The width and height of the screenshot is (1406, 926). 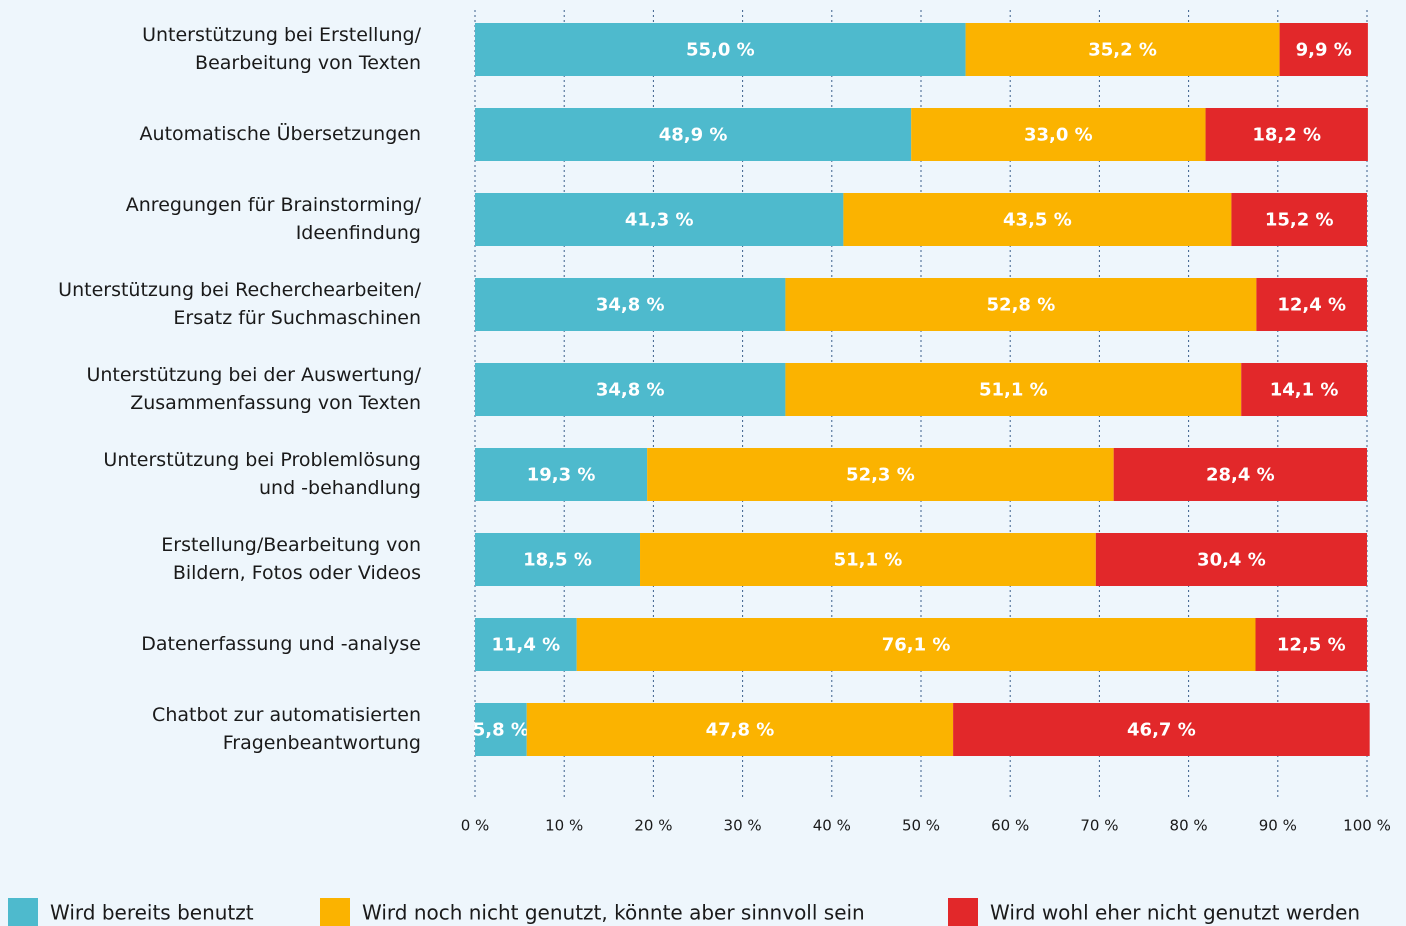 What do you see at coordinates (274, 205) in the screenshot?
I see `category-label: Anregungen für Brainstorming/` at bounding box center [274, 205].